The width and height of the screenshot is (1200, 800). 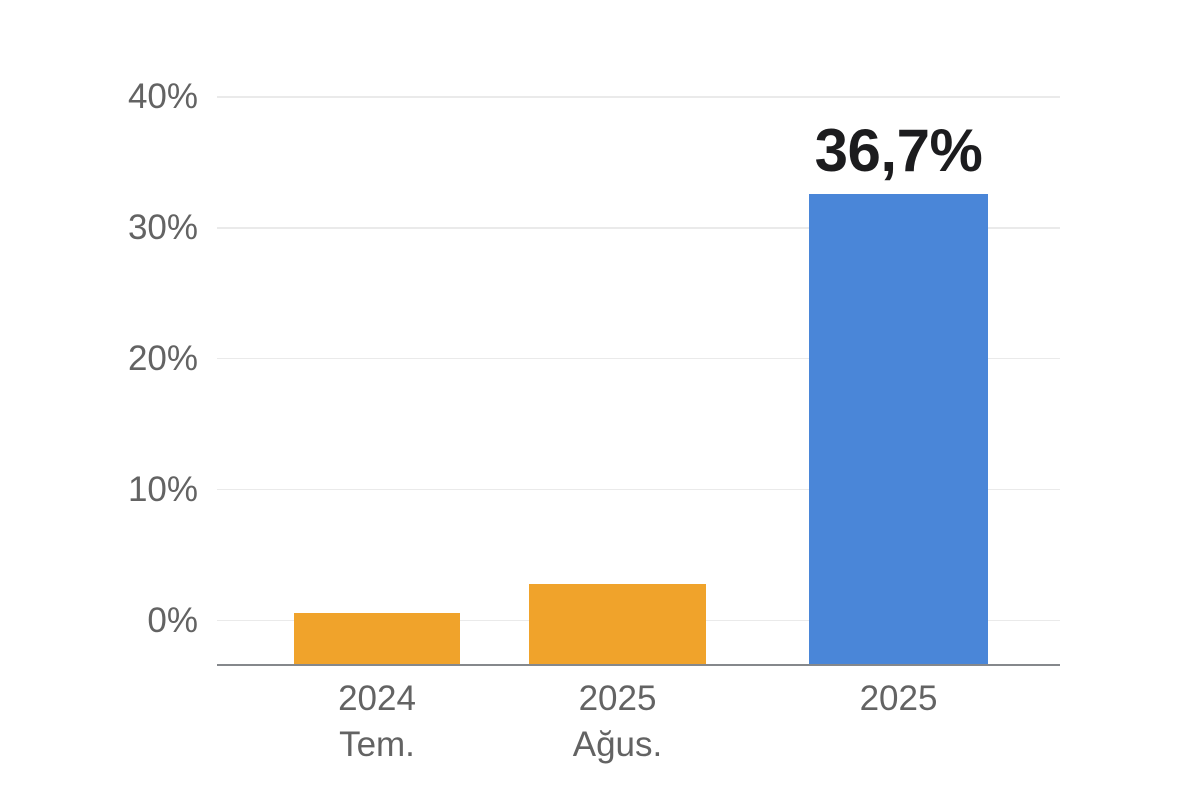 I want to click on gridline-40pct, so click(x=638, y=97).